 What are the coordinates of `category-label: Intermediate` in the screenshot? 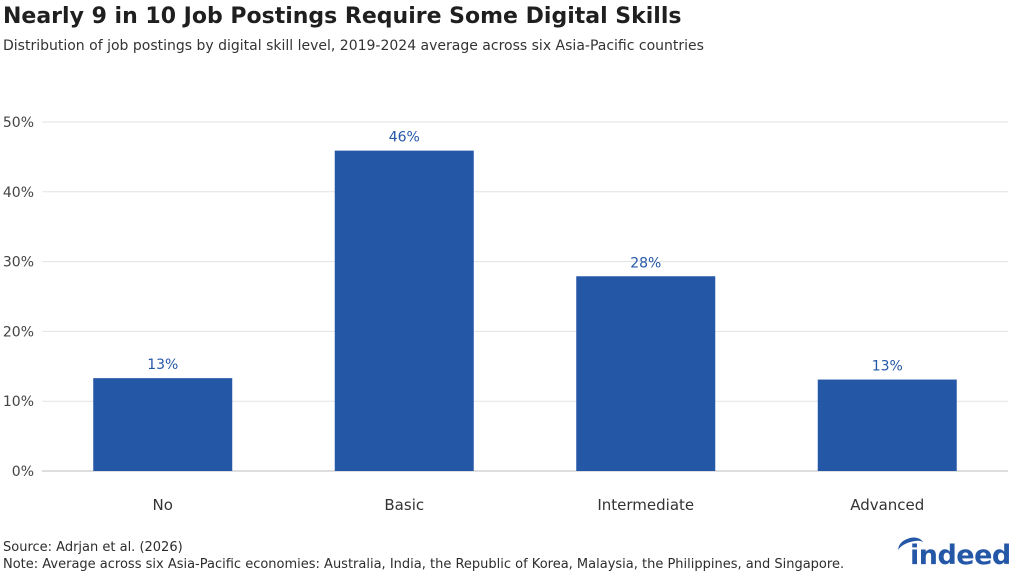 It's located at (645, 505).